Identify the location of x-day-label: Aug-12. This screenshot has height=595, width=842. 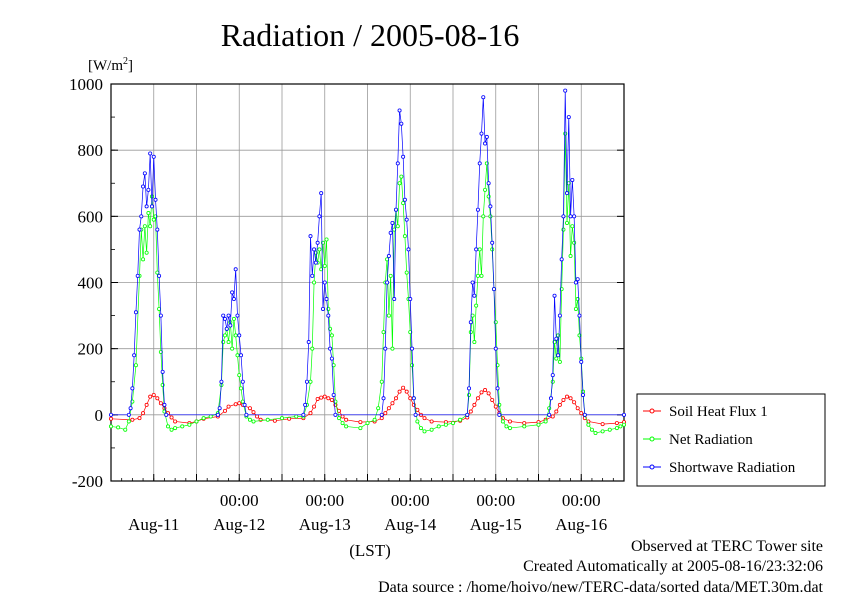
(239, 524).